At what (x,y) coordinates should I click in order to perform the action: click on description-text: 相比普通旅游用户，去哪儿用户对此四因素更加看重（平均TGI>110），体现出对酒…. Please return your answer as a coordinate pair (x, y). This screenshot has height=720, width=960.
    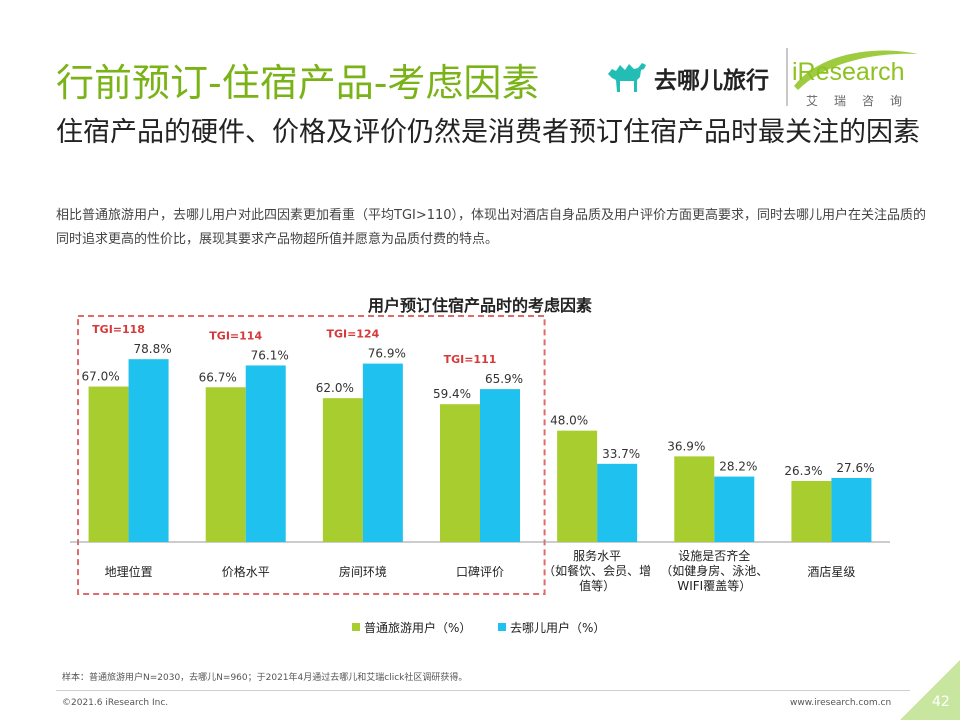
    Looking at the image, I should click on (491, 227).